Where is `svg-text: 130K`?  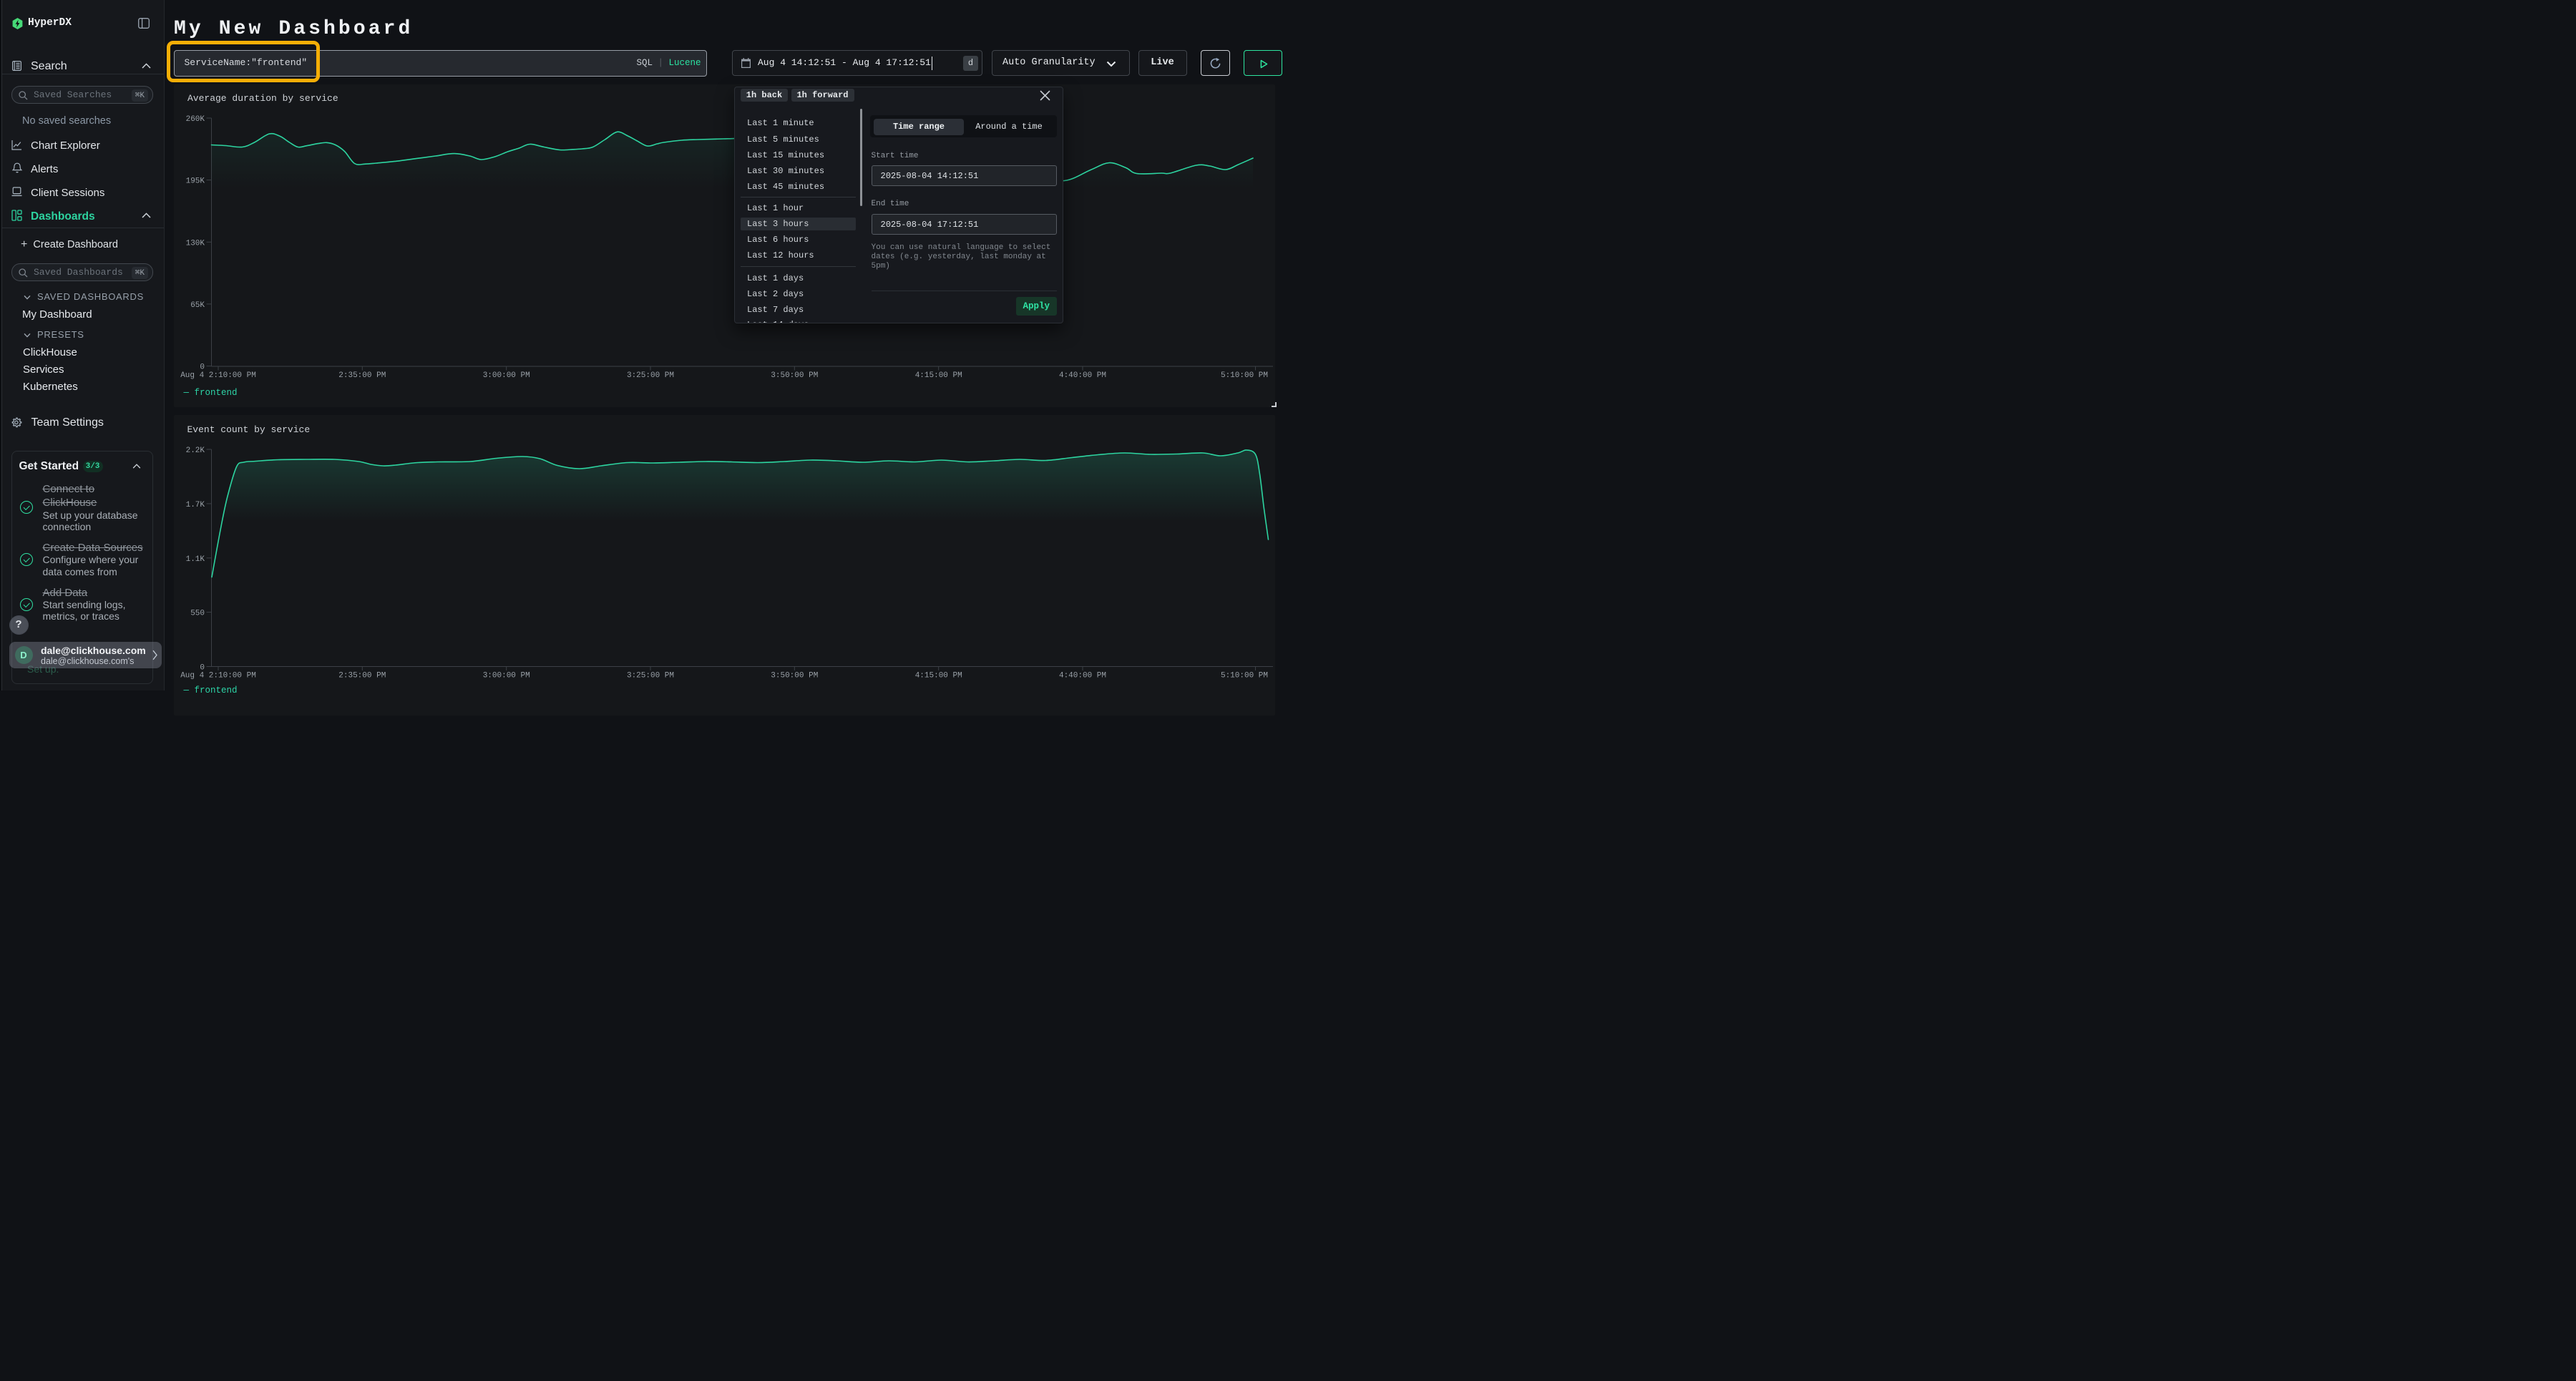 svg-text: 130K is located at coordinates (195, 243).